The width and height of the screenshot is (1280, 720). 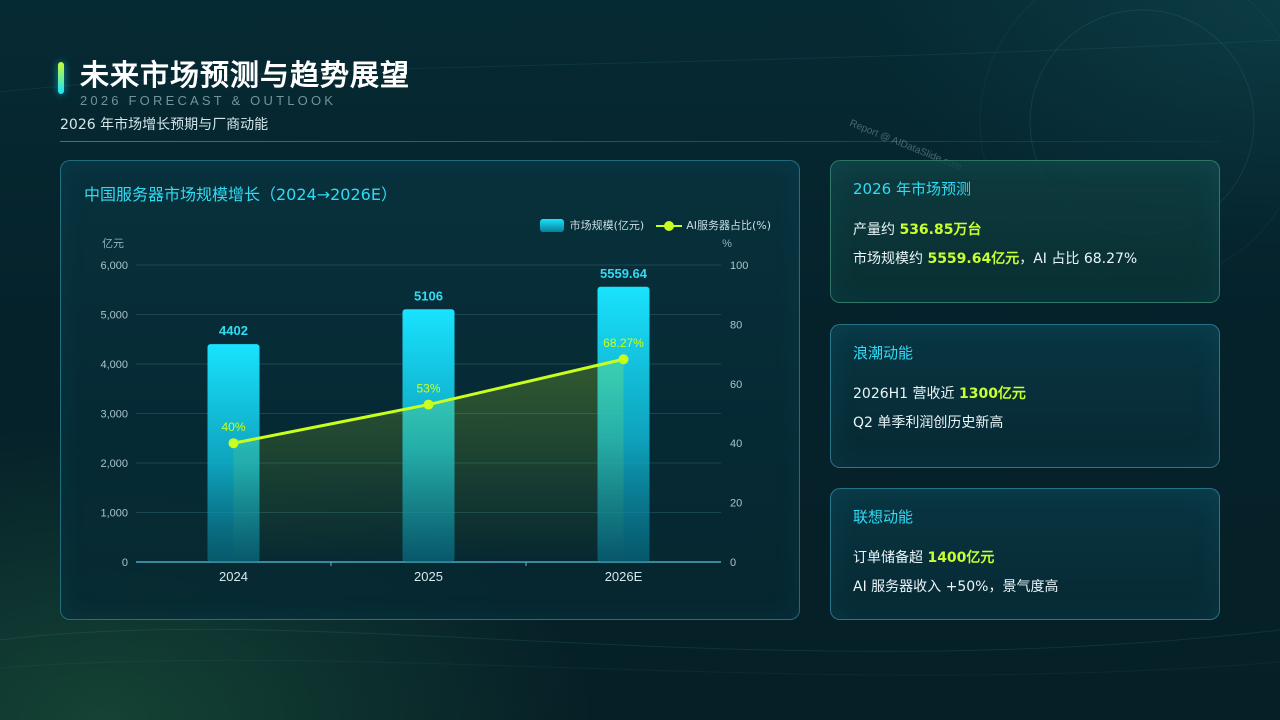 What do you see at coordinates (428, 295) in the screenshot?
I see `bar-value-label: 5106` at bounding box center [428, 295].